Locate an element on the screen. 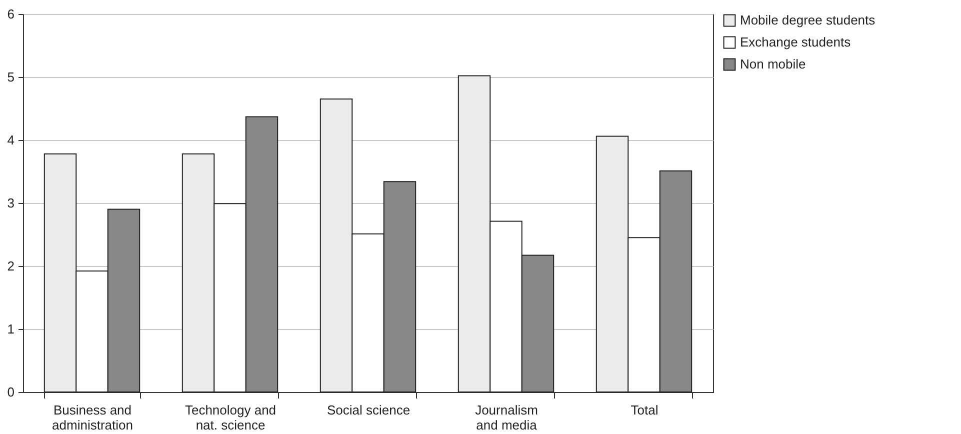 The width and height of the screenshot is (961, 434). y-tick-label: 1 is located at coordinates (10, 329).